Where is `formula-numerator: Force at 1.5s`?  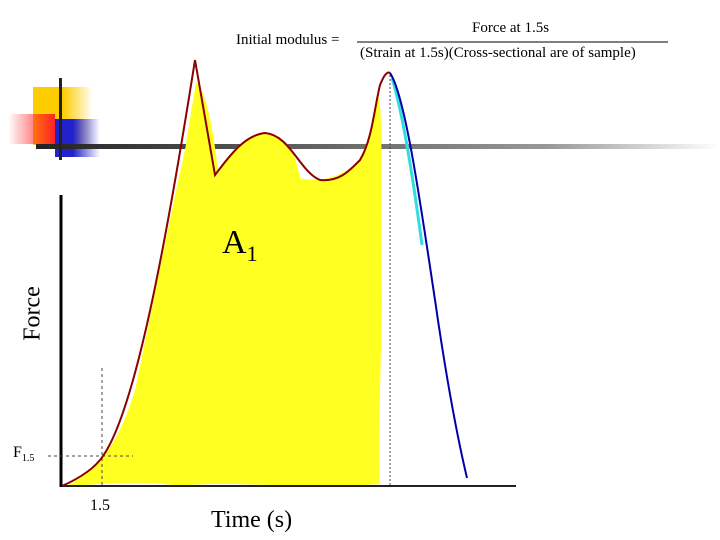
formula-numerator: Force at 1.5s is located at coordinates (511, 28).